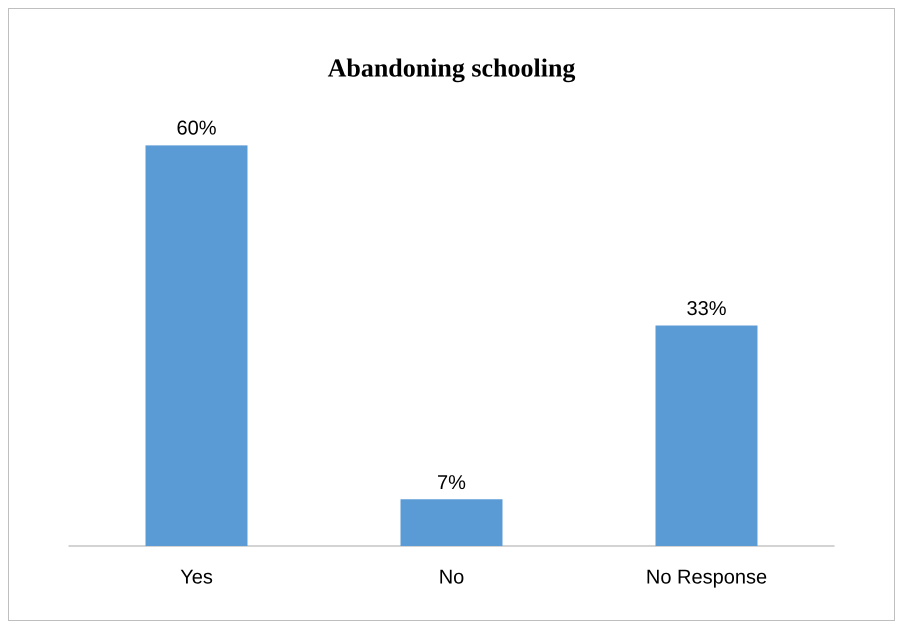  Describe the element at coordinates (706, 309) in the screenshot. I see `data-label: 33%` at that location.